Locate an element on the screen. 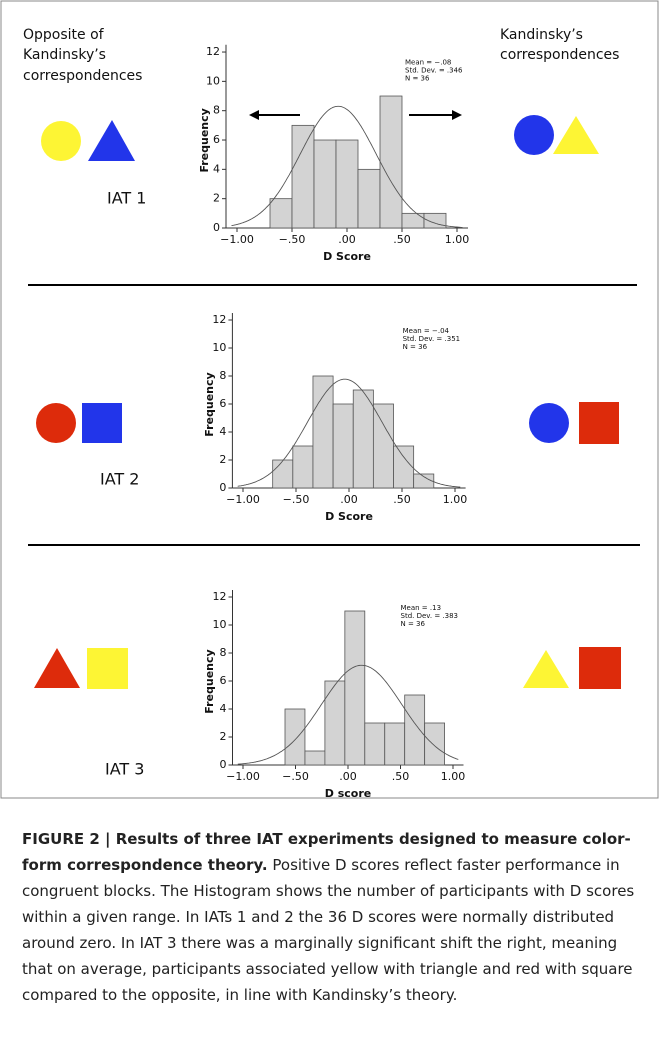  panel-label: IAT 3 is located at coordinates (124, 769).